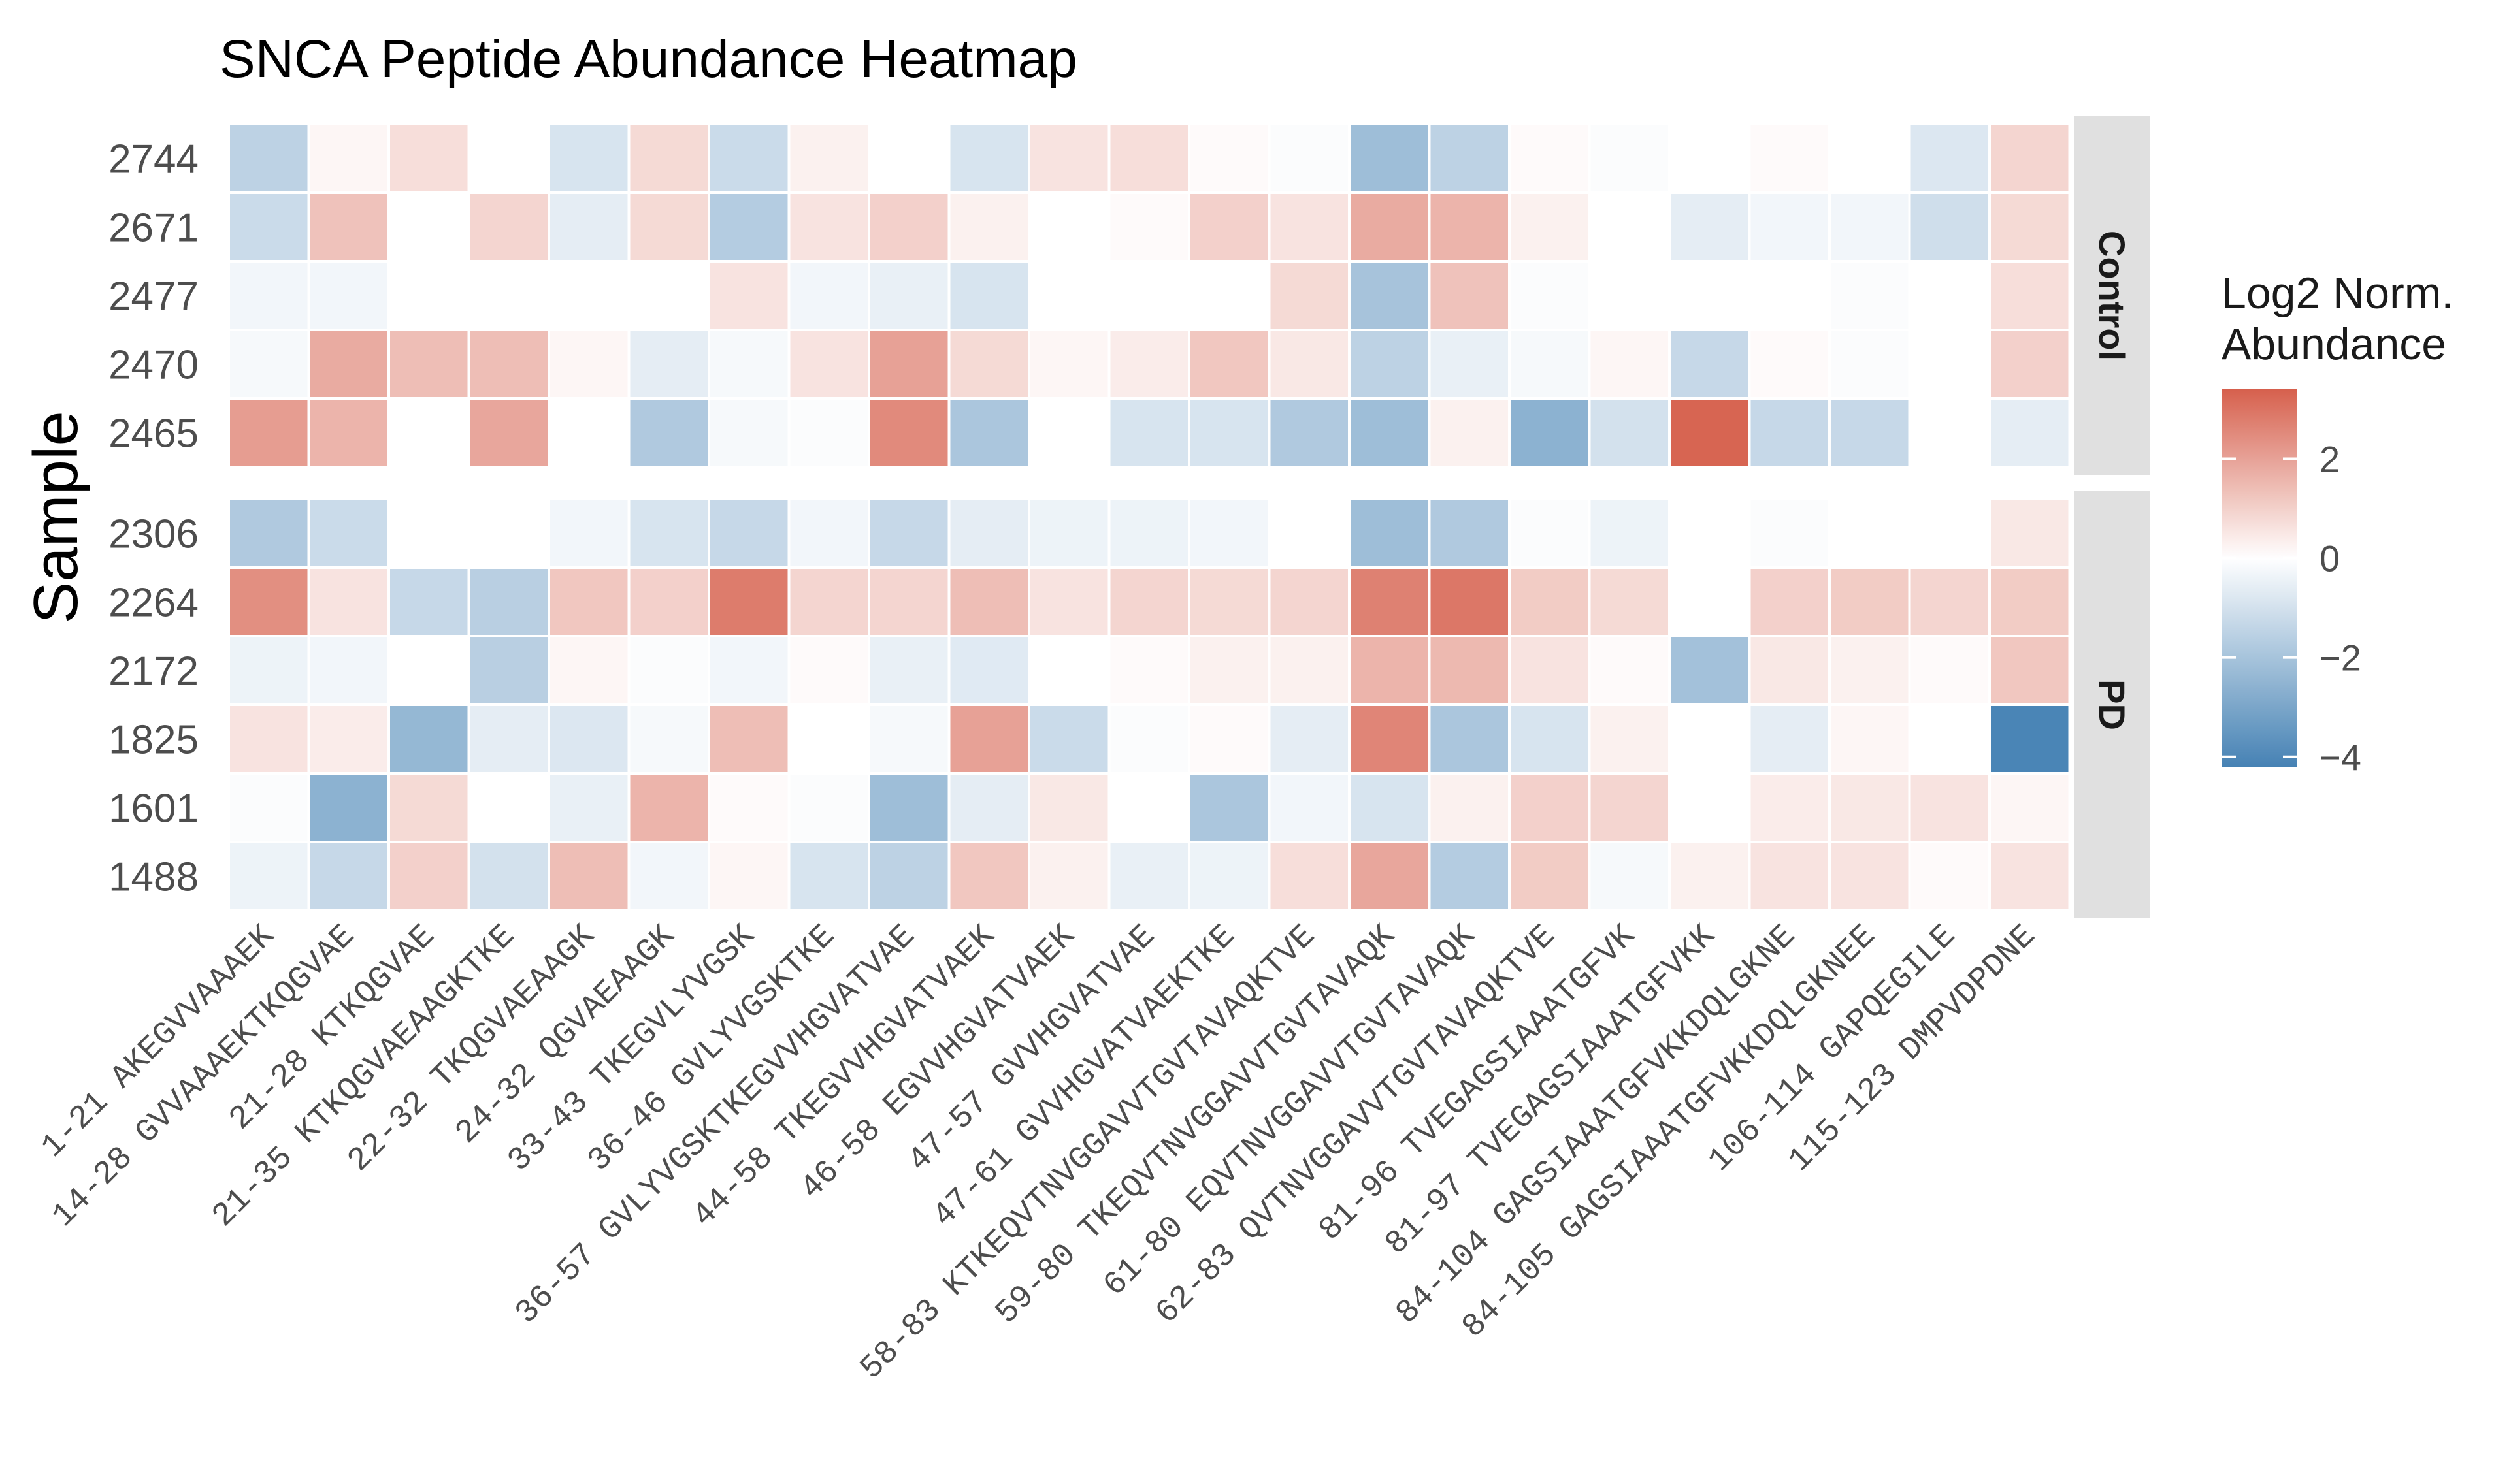 The image size is (2509, 1484). Describe the element at coordinates (56, 517) in the screenshot. I see `y-axis-label: Sample` at that location.